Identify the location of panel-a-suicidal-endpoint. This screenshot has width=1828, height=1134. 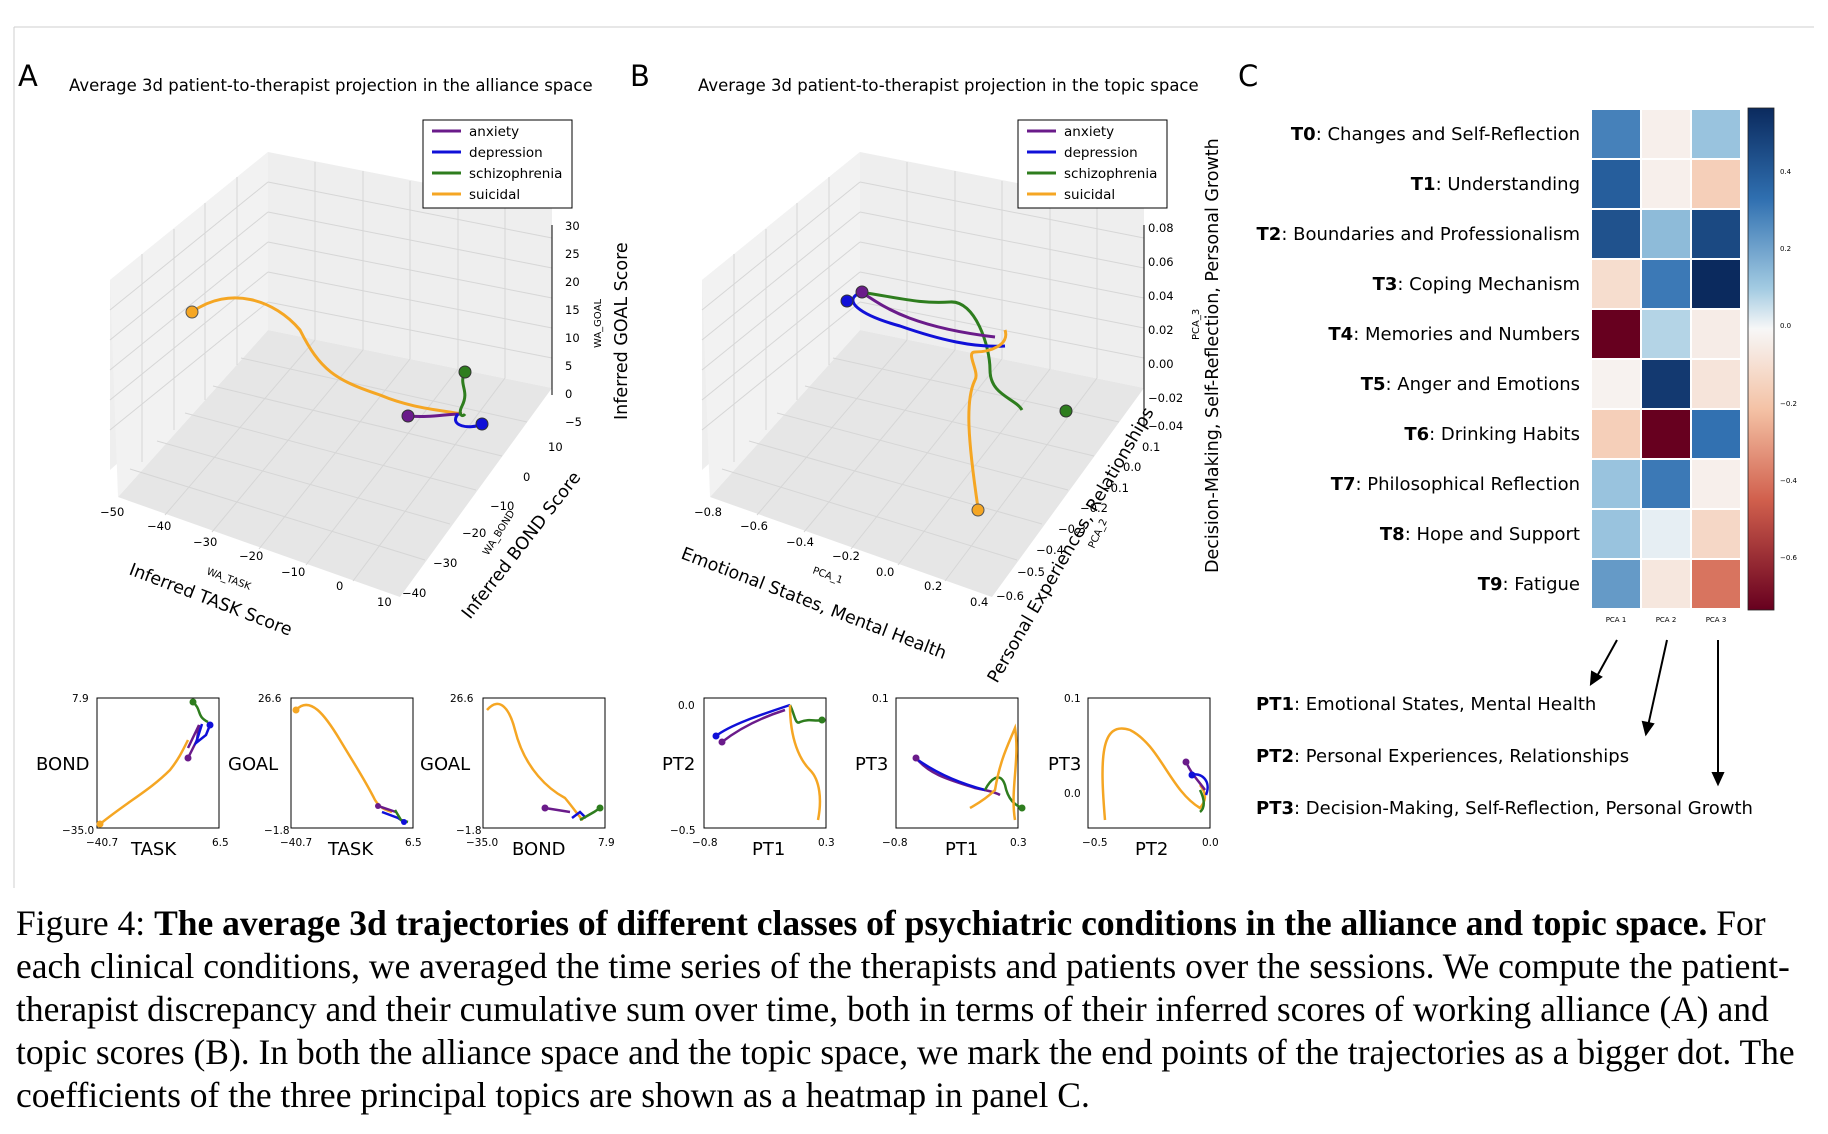
(192, 312).